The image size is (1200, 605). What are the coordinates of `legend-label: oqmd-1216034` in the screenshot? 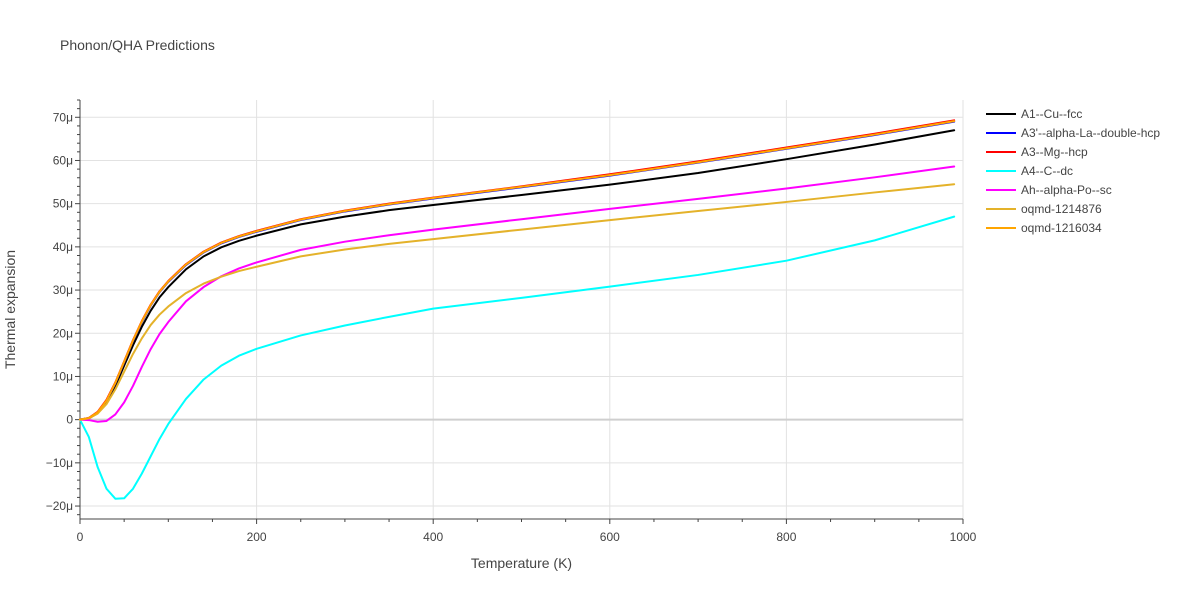 It's located at (1061, 228).